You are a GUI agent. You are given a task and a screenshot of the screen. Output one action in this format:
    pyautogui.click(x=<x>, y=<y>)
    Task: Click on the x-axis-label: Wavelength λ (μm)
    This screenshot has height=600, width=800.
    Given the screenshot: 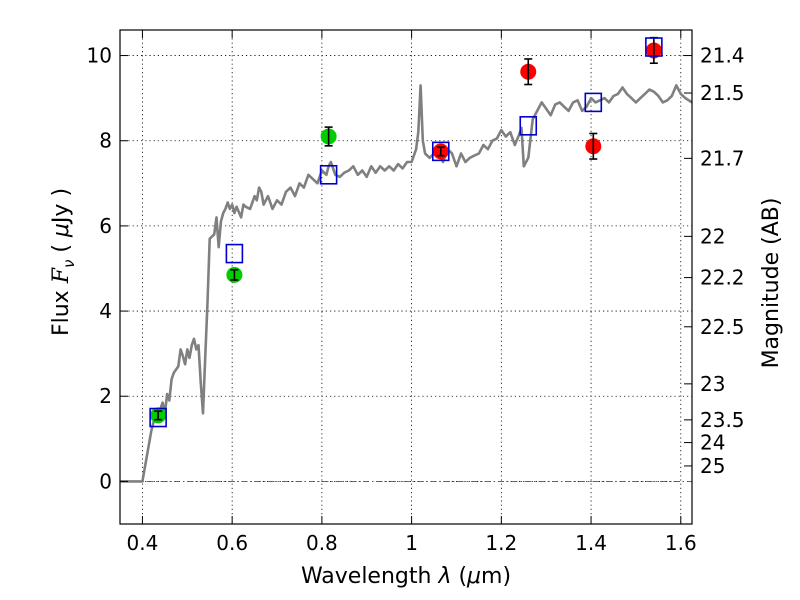 What is the action you would take?
    pyautogui.click(x=406, y=576)
    